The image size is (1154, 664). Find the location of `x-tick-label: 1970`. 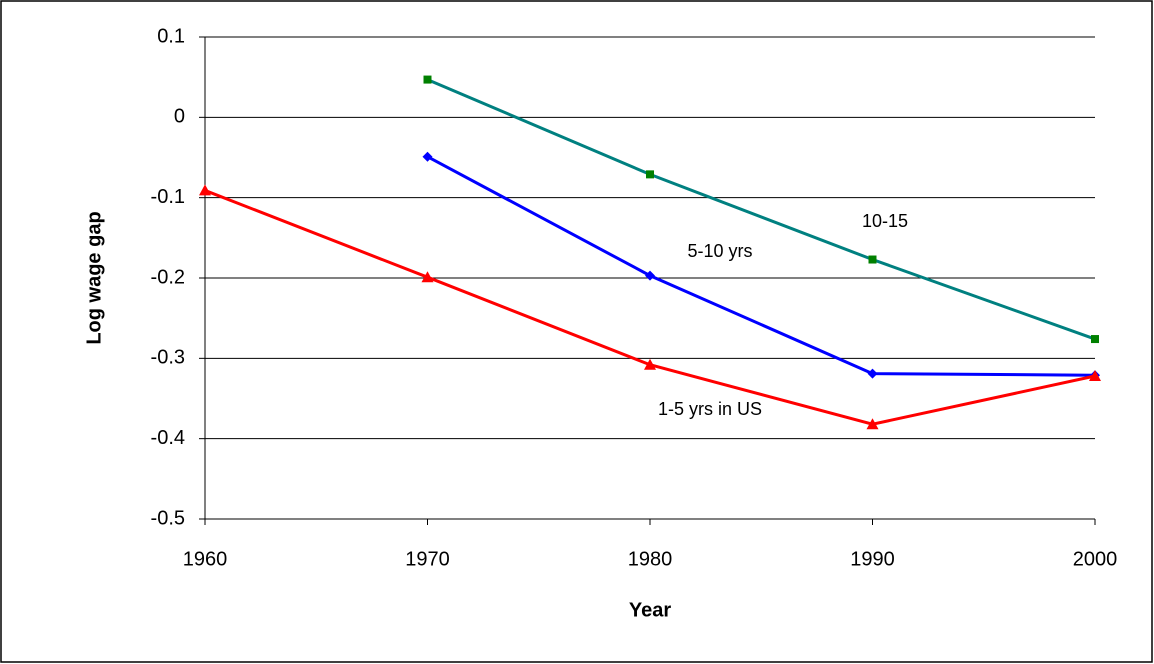

x-tick-label: 1970 is located at coordinates (427, 559).